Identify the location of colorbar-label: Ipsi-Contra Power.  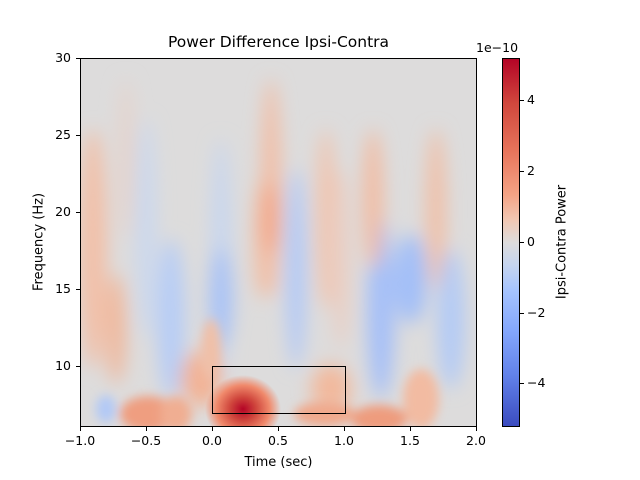
(562, 242).